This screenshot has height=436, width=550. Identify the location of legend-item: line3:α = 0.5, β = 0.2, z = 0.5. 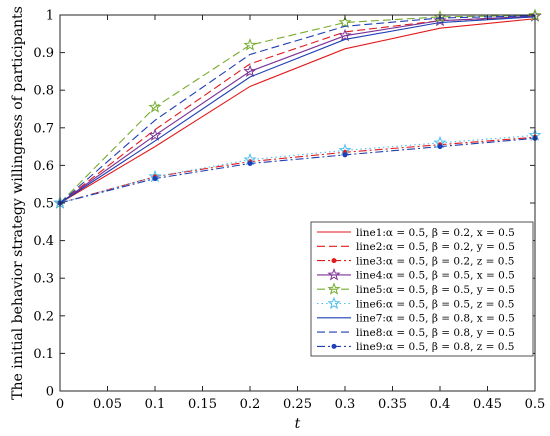
(415, 261).